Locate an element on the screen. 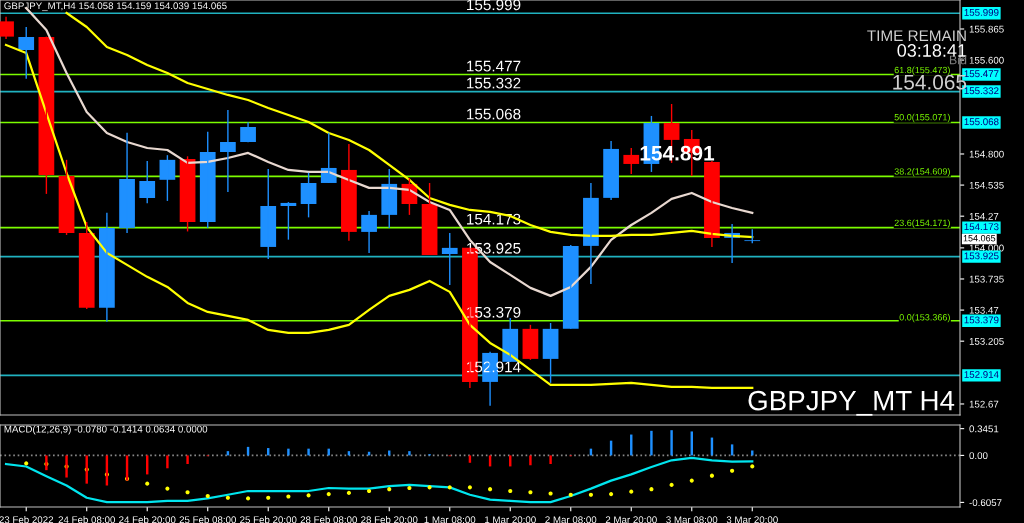  x-tick-label: 2 Mar 08:00 is located at coordinates (571, 519).